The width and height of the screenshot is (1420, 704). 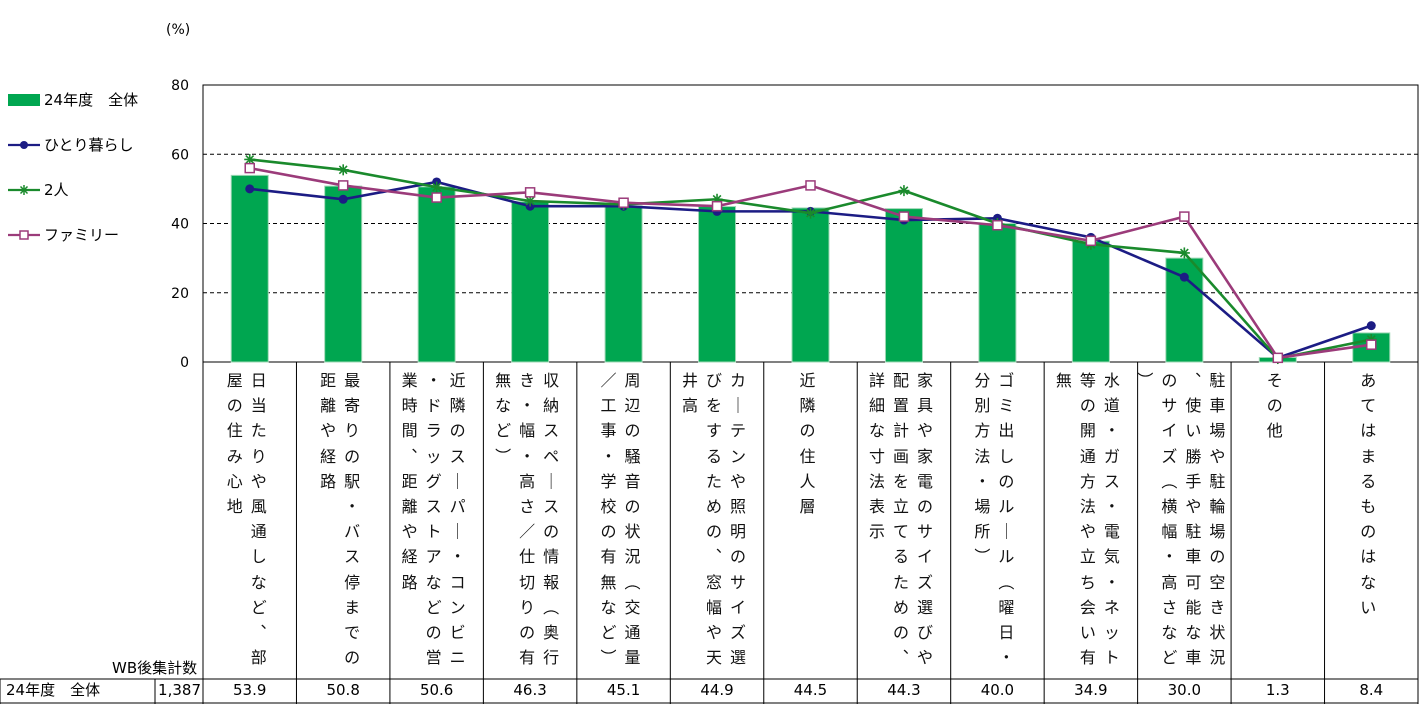 What do you see at coordinates (904, 690) in the screenshot?
I see `table-value: 44.3` at bounding box center [904, 690].